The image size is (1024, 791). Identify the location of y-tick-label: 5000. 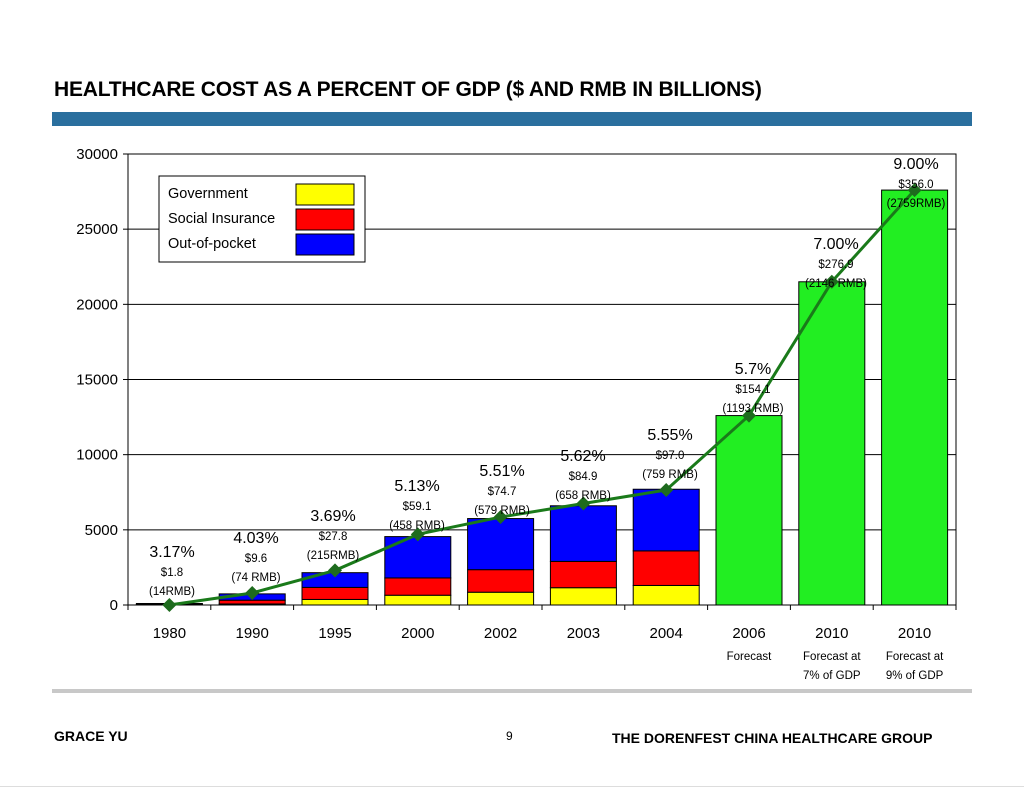
(101, 530).